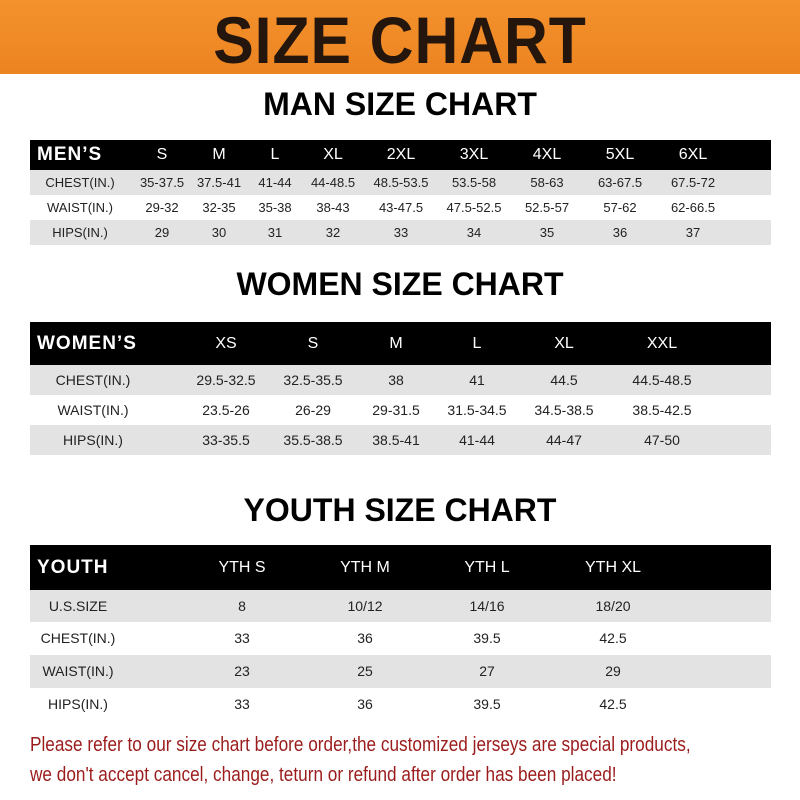 This screenshot has height=800, width=800. I want to click on size-header: 2XL, so click(401, 154).